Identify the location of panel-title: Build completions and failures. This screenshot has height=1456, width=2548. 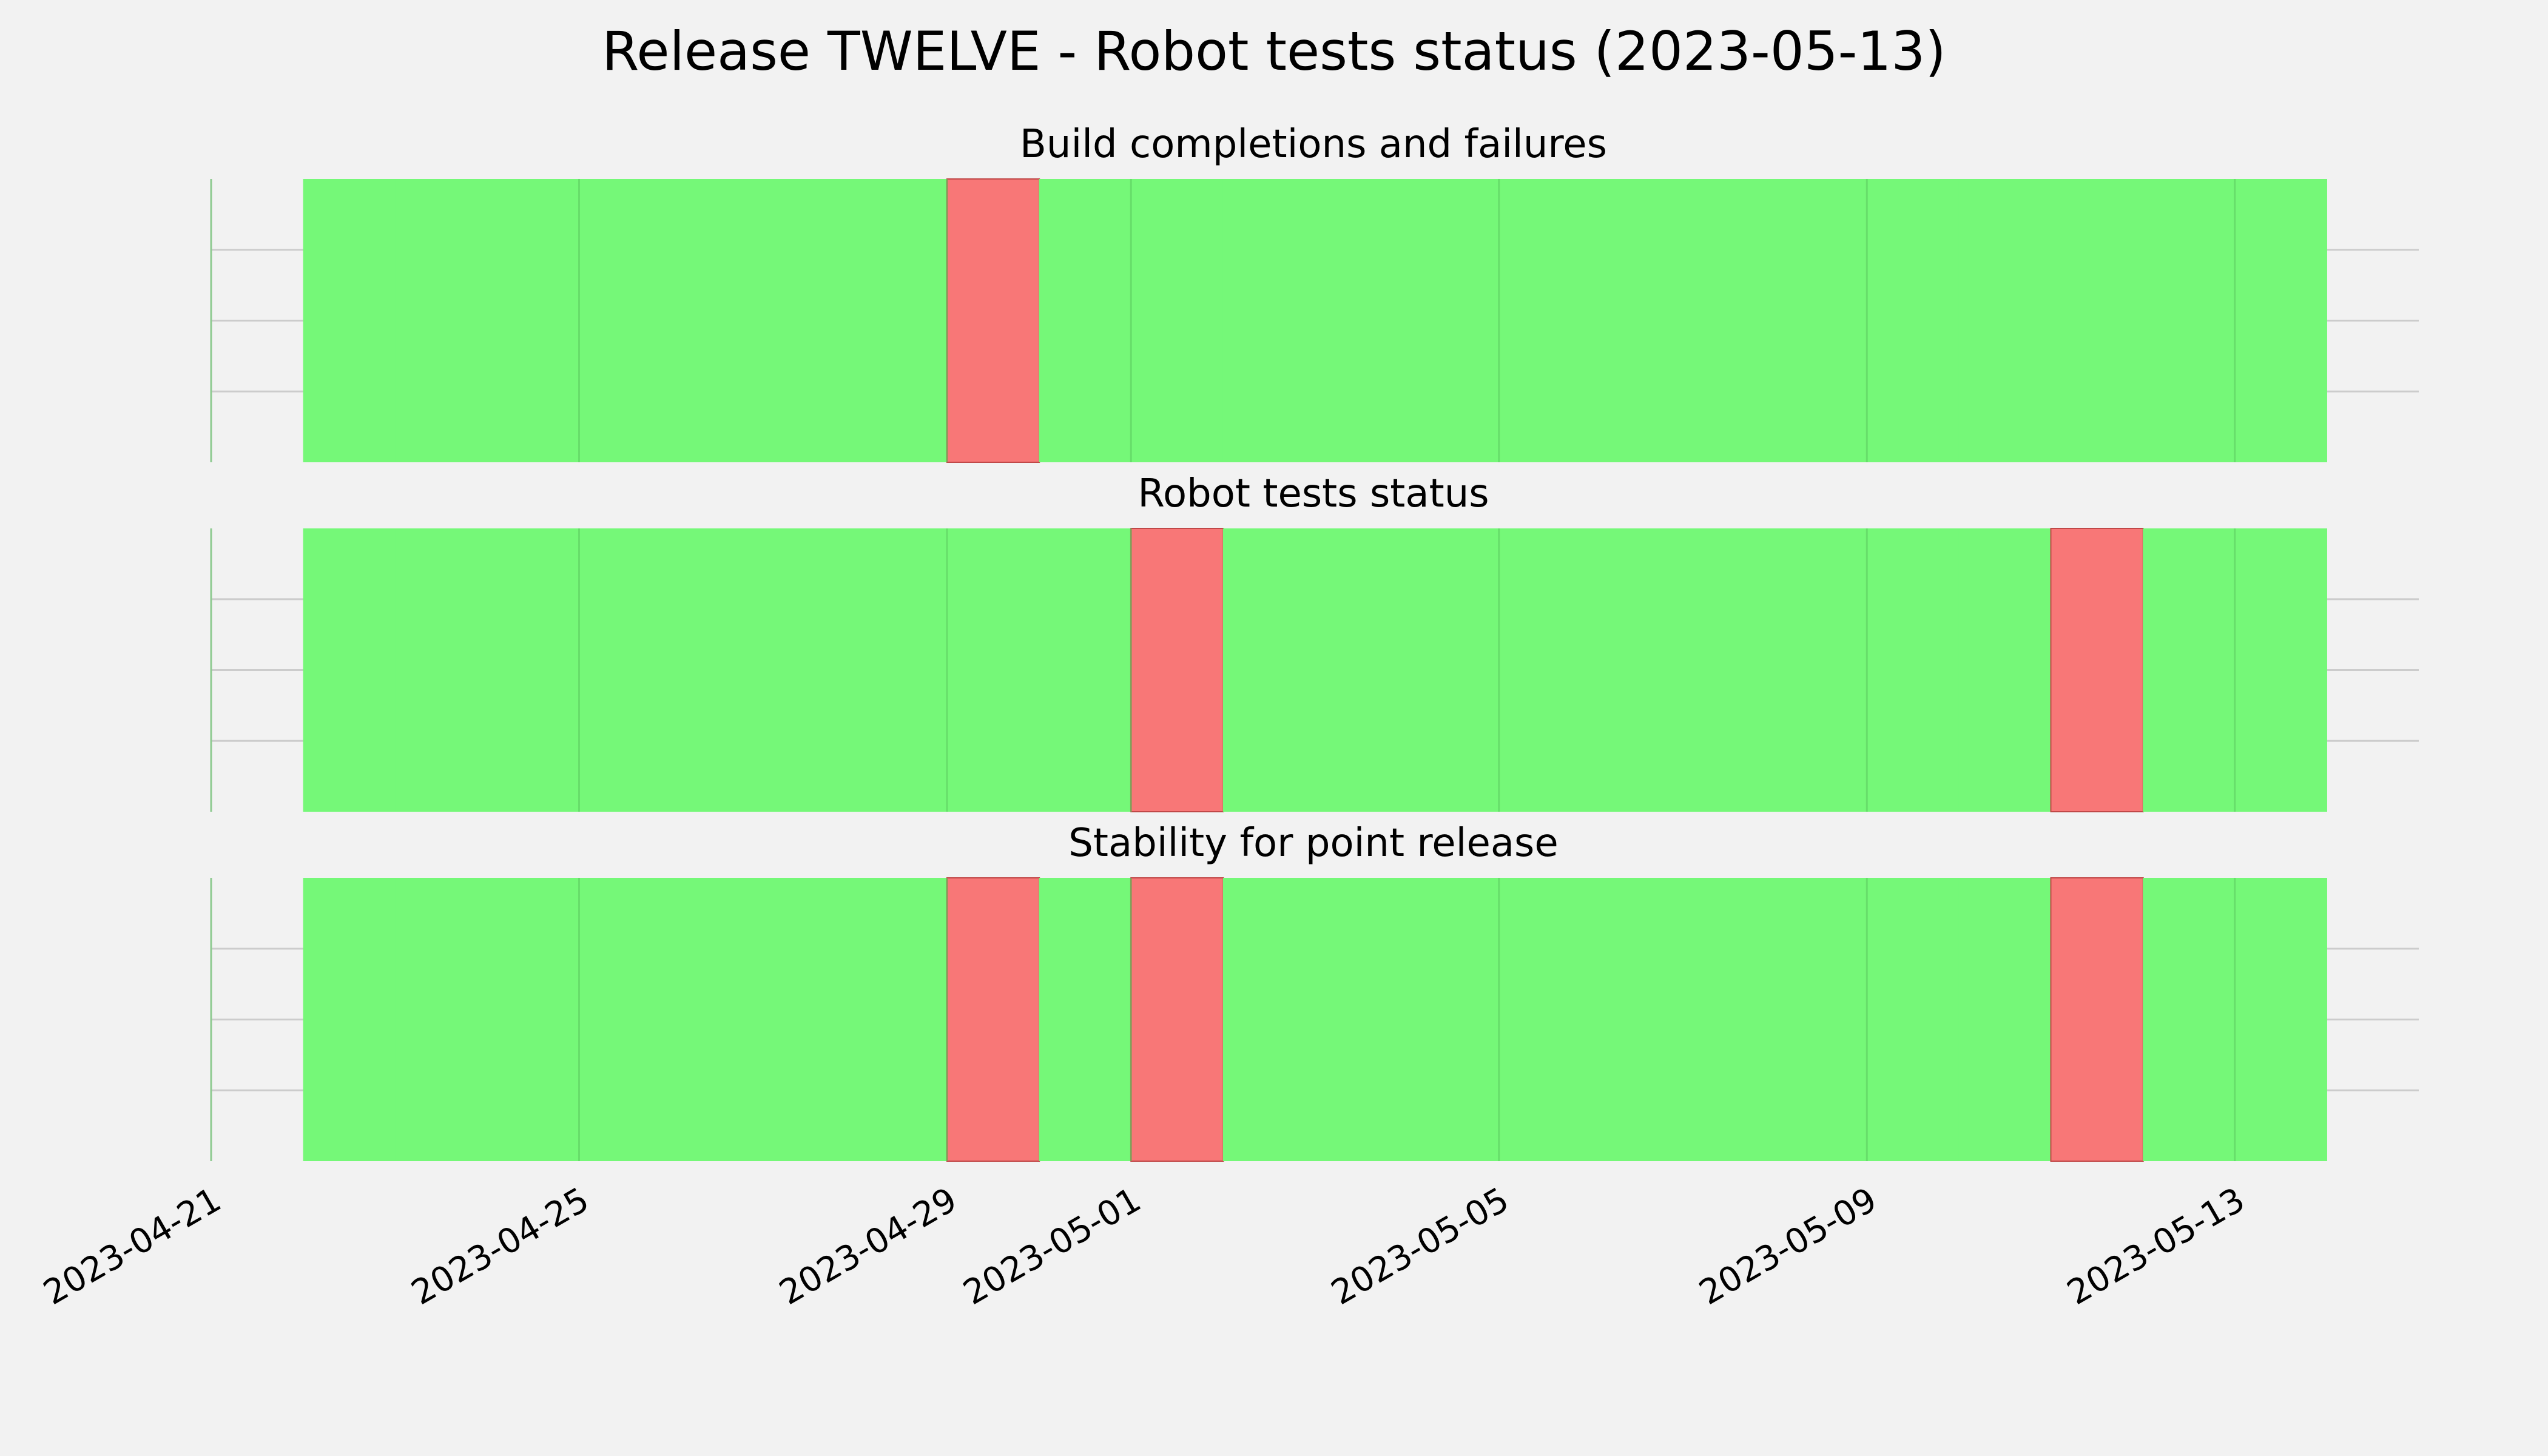
(1313, 144).